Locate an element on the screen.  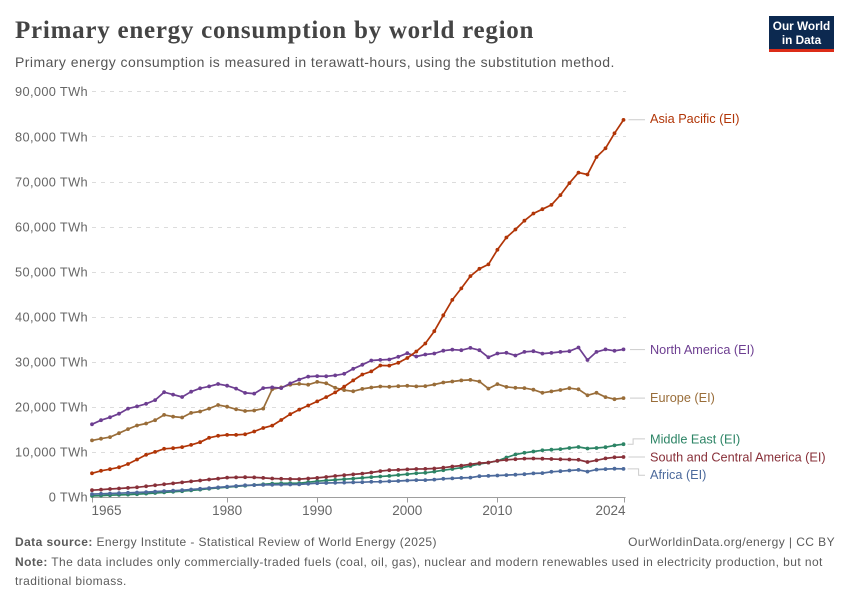
svg-text: 2000 is located at coordinates (407, 510).